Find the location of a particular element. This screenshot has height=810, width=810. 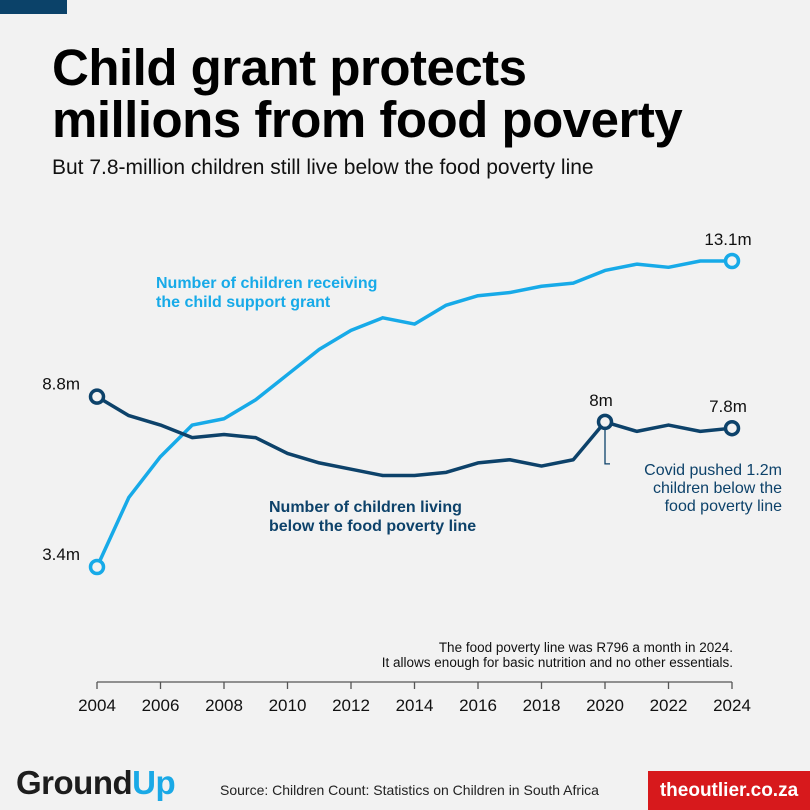

data-label: 7.8m is located at coordinates (728, 406).